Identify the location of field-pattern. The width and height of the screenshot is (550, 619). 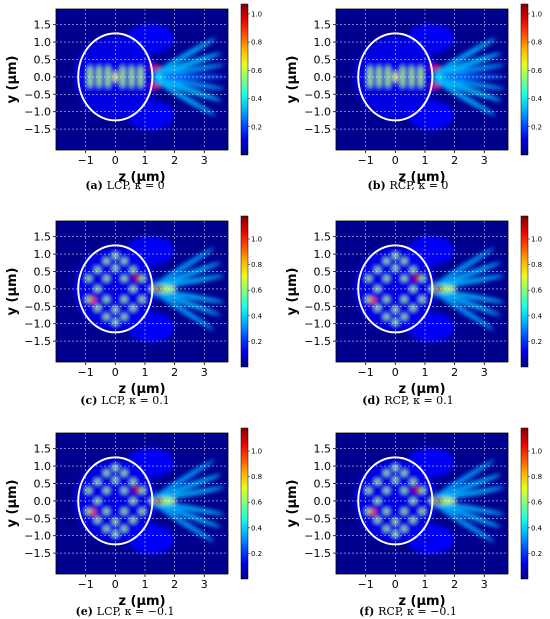
(148, 289).